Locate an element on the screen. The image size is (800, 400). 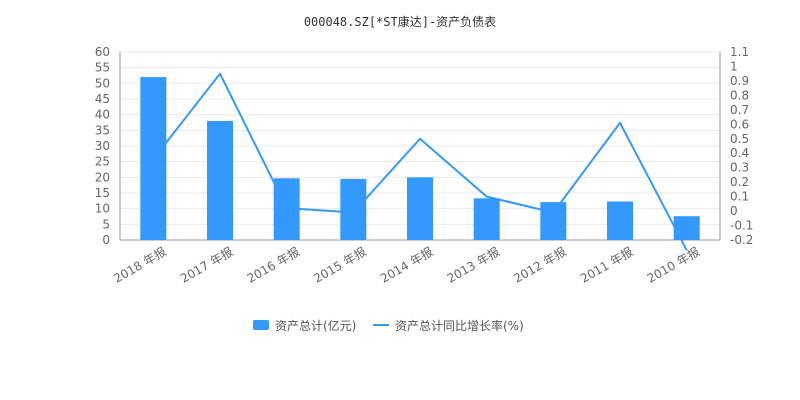
y-right-tick-label: 0.2 is located at coordinates (739, 182).